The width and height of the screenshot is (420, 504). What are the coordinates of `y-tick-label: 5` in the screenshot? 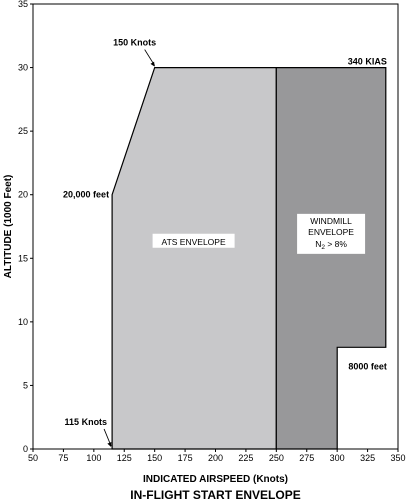 It's located at (25, 385).